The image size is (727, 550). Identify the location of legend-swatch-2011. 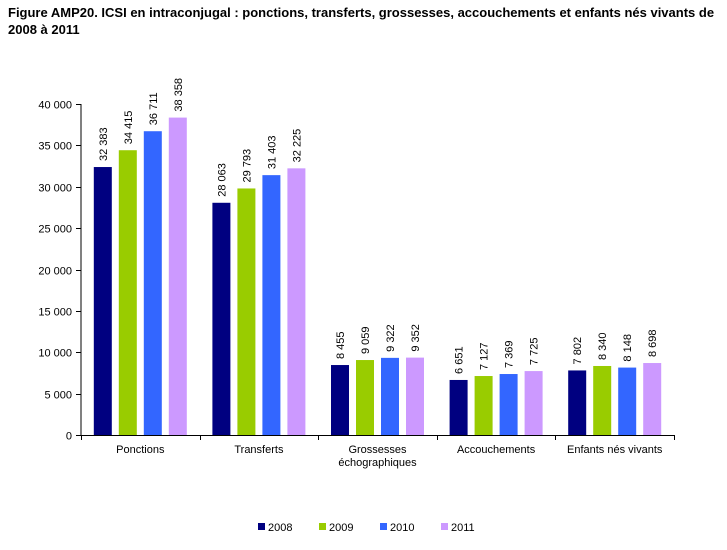
(444, 526).